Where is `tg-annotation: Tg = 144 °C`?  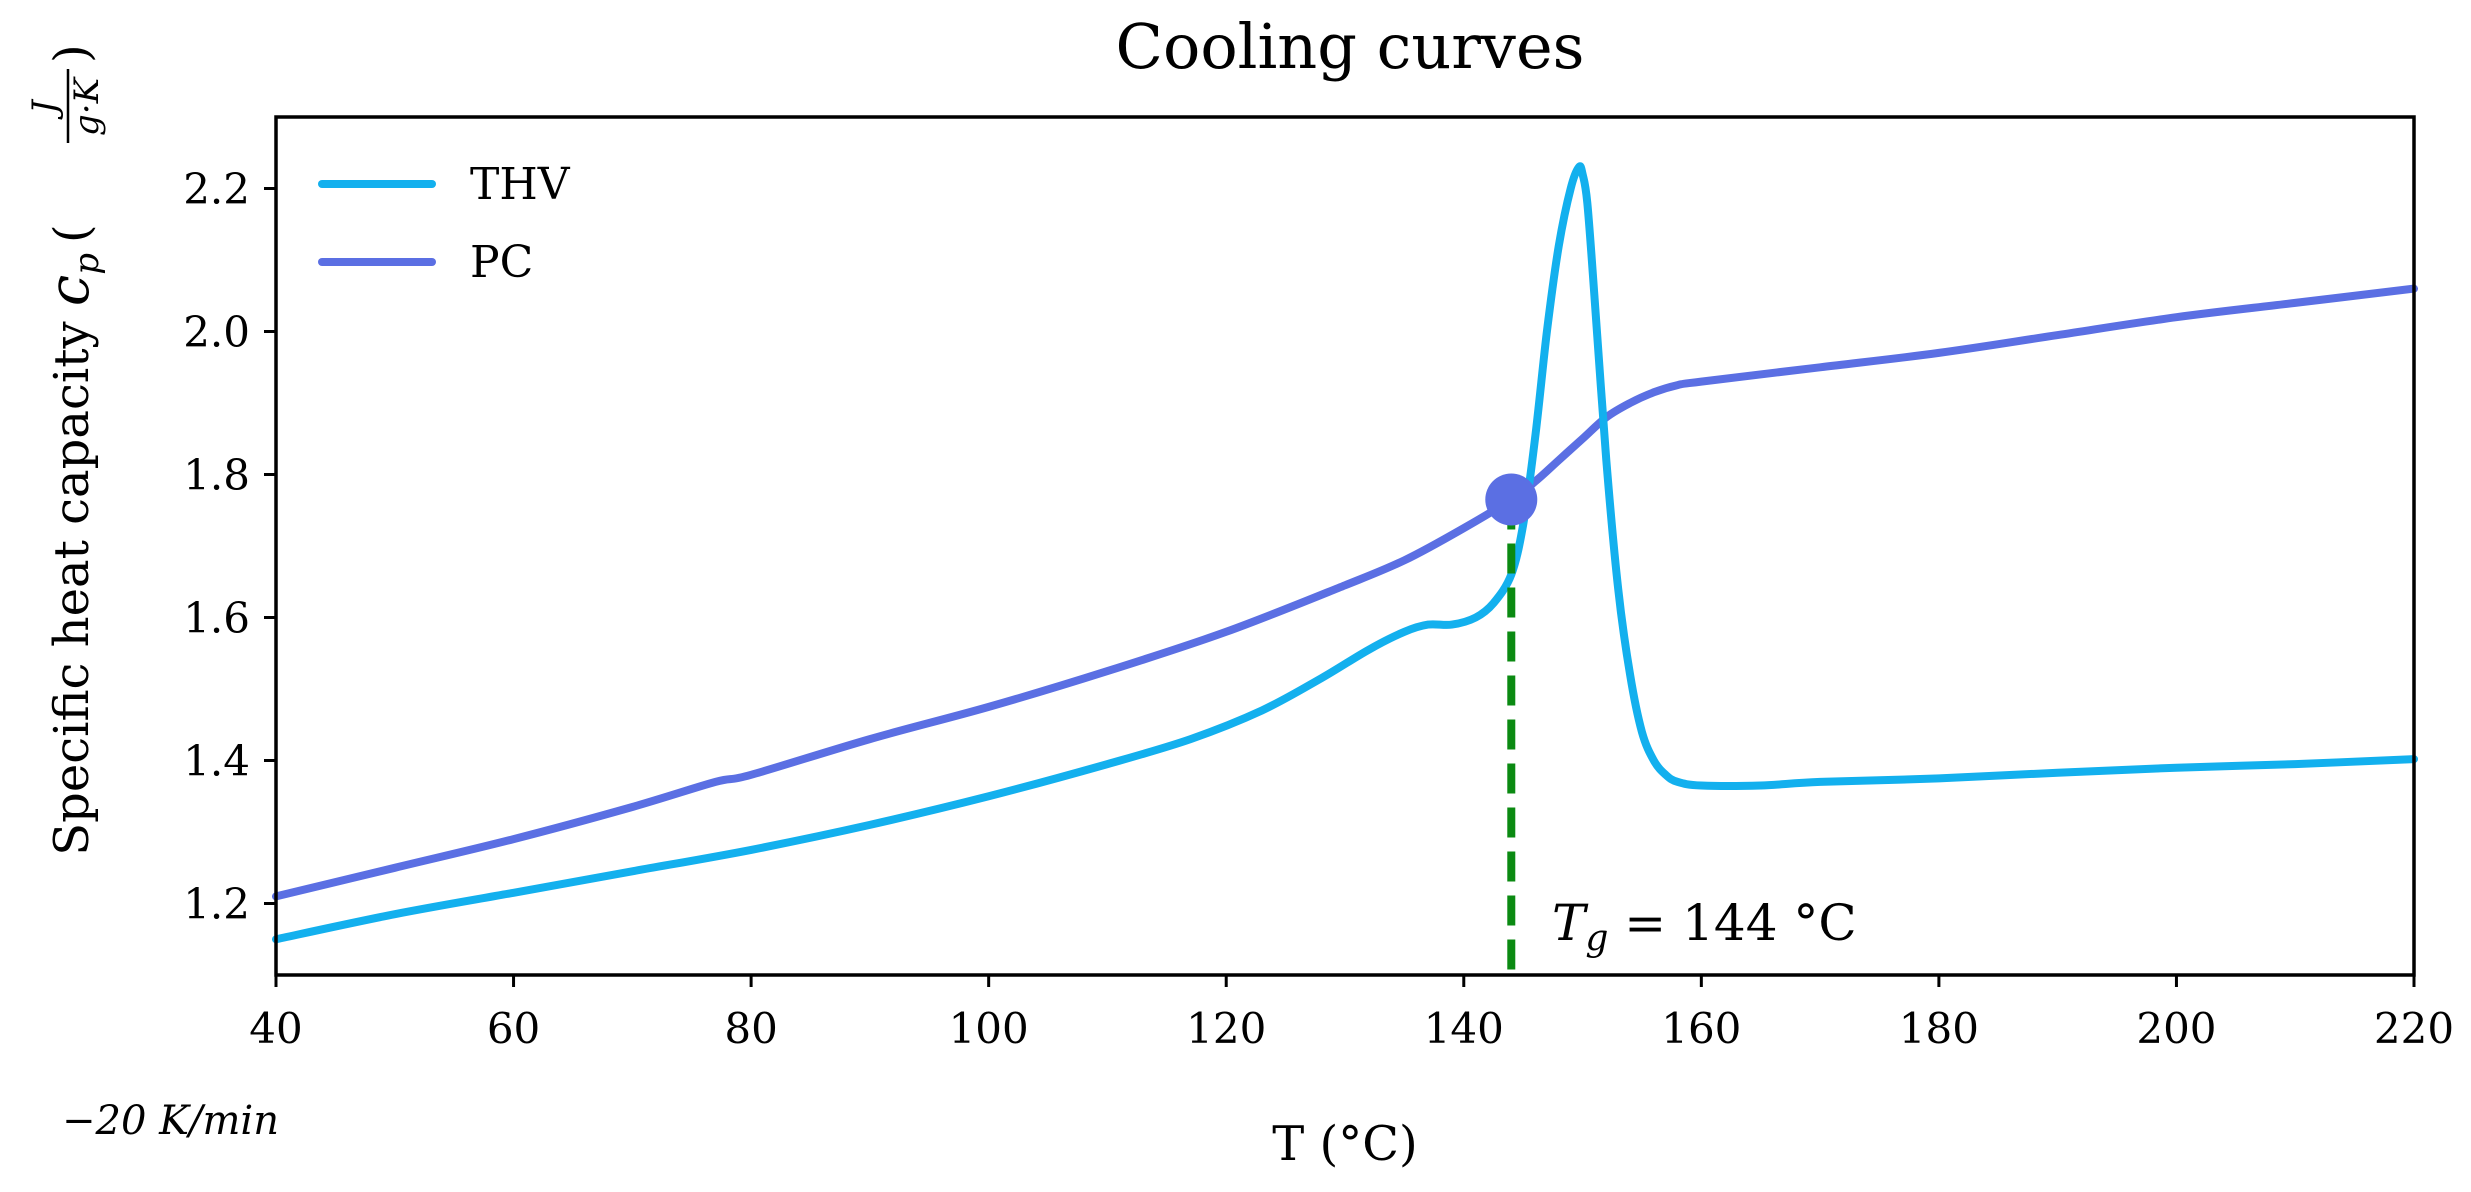
tg-annotation: Tg = 144 °C is located at coordinates (1704, 926).